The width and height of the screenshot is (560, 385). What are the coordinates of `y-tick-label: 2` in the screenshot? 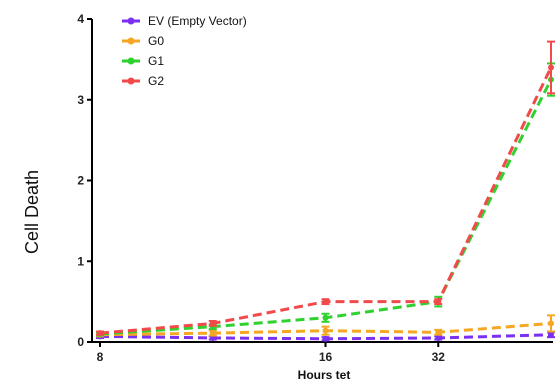 It's located at (80, 181).